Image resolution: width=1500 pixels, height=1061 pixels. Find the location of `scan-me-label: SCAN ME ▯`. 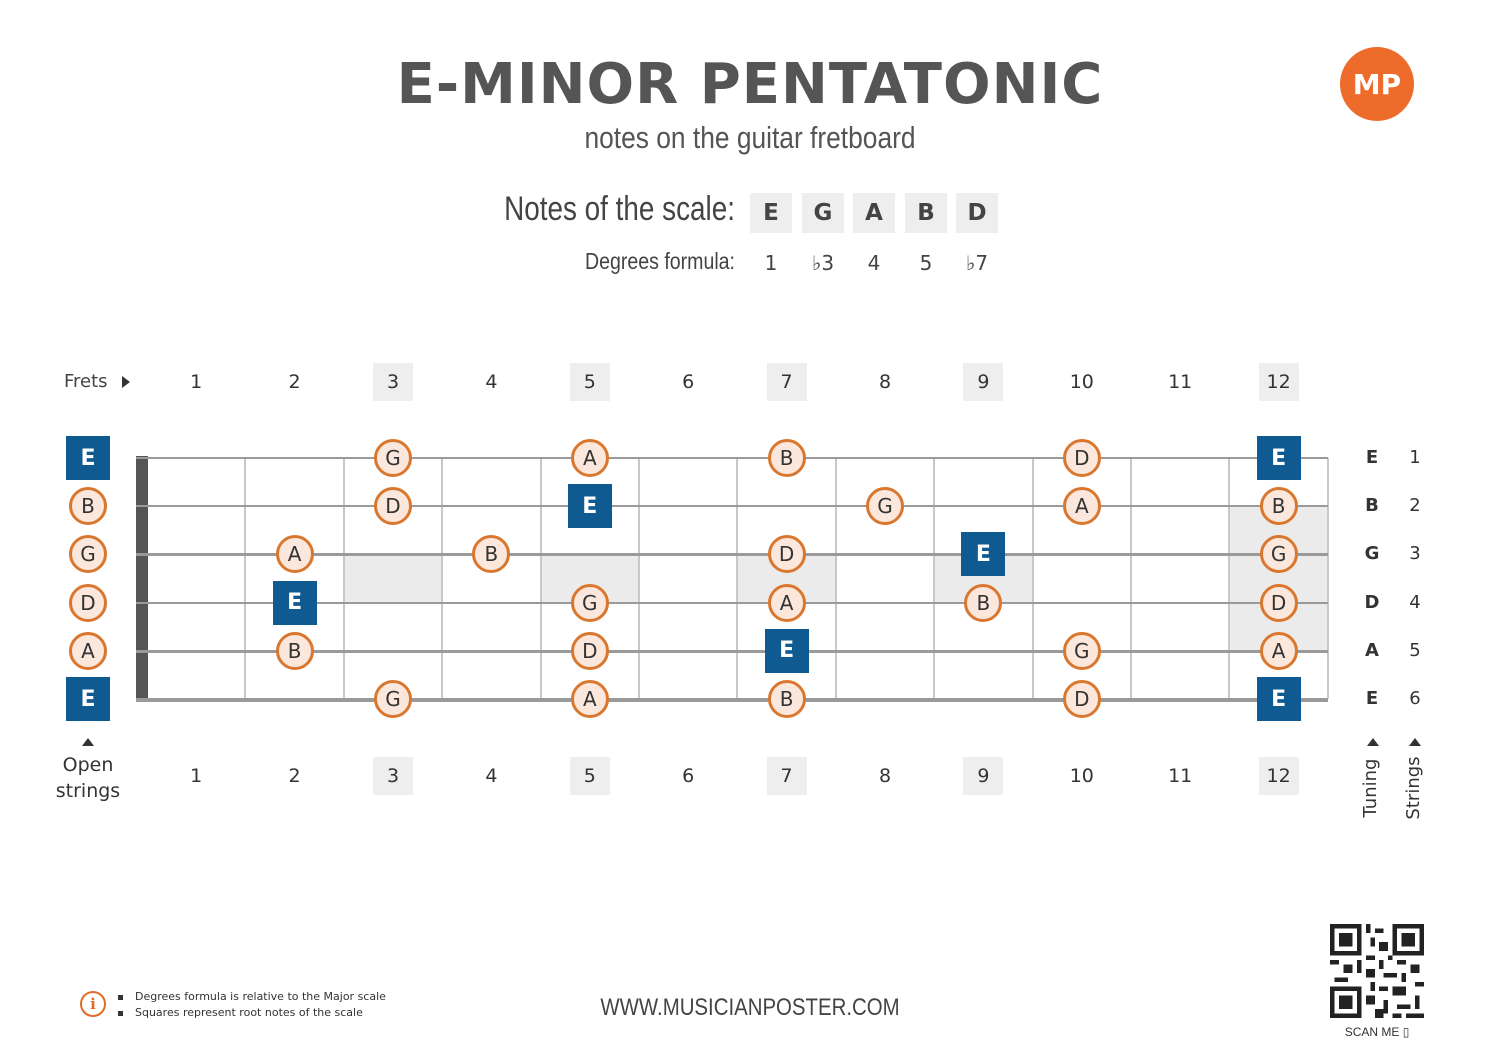

scan-me-label: SCAN ME ▯ is located at coordinates (1377, 1032).